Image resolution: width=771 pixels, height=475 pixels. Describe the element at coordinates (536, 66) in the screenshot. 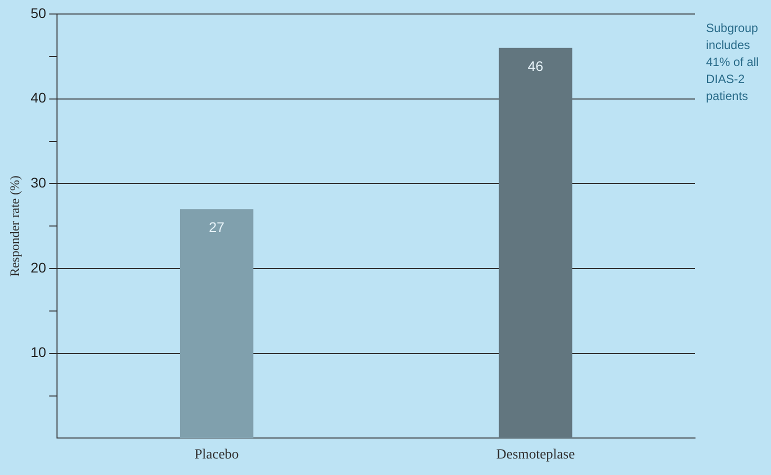

I see `data-label: 46` at that location.